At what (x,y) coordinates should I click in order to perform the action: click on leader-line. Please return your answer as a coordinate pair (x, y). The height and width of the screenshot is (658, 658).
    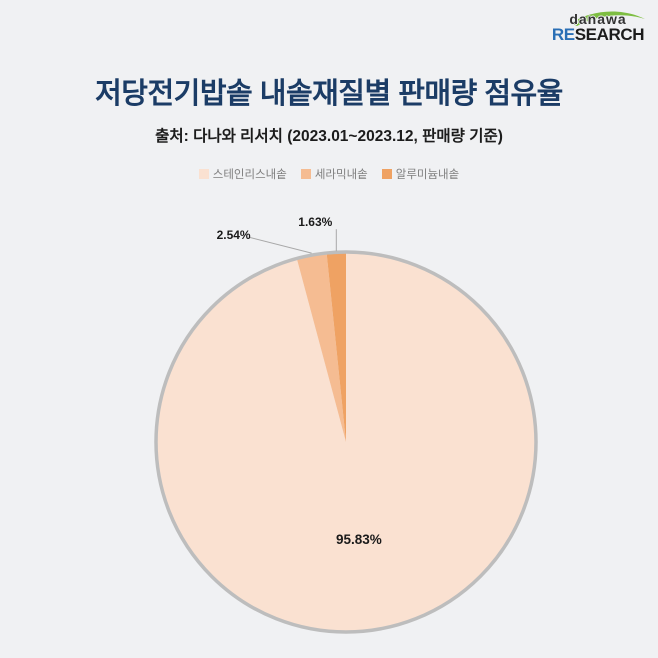
    Looking at the image, I should click on (280, 245).